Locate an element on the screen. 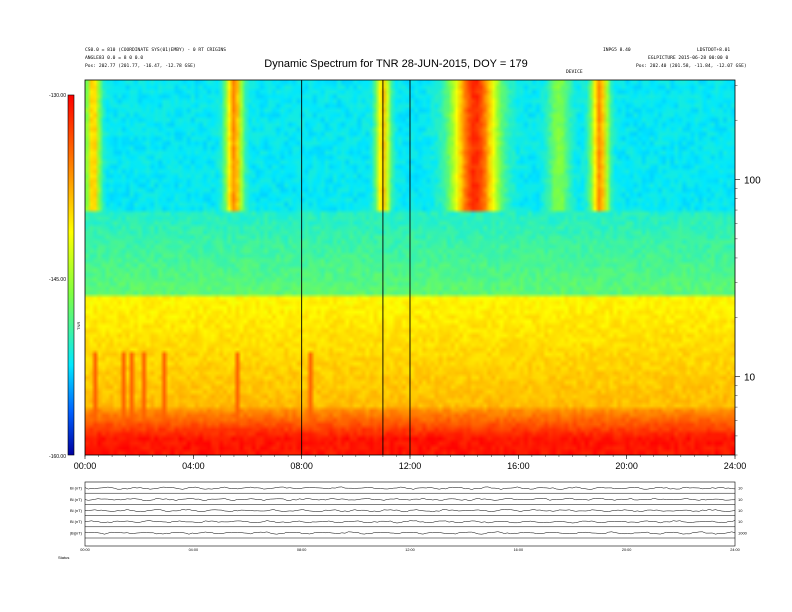  colorbar: -130.00 -145.00 -160.00 TNR is located at coordinates (65, 276).